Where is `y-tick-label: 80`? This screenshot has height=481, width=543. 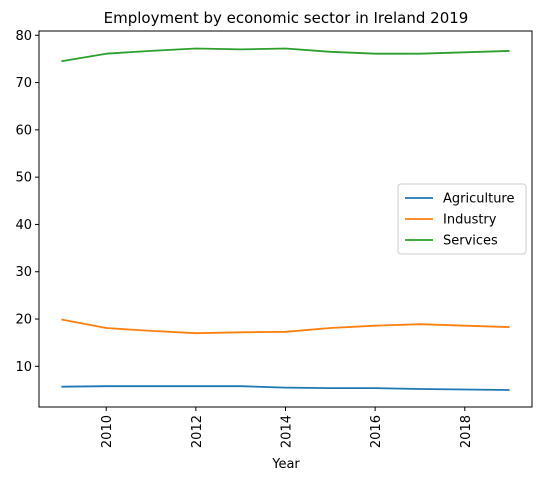
y-tick-label: 80 is located at coordinates (23, 36).